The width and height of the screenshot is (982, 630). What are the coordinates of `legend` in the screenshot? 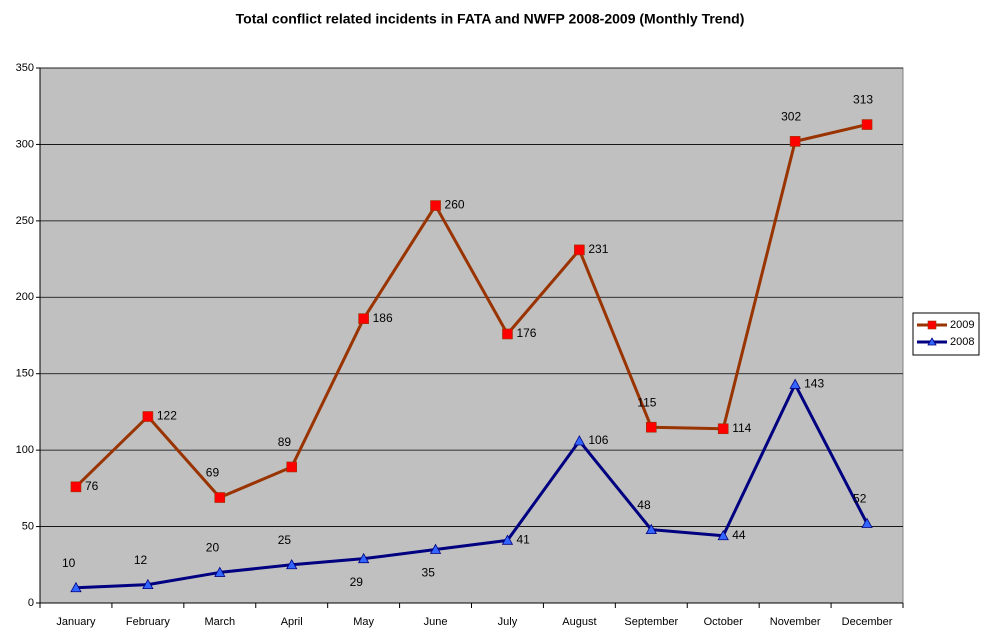 It's located at (946, 334).